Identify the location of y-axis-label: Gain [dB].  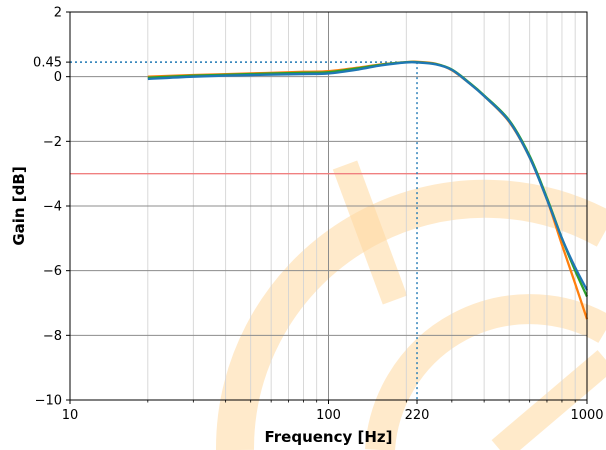
(19, 205).